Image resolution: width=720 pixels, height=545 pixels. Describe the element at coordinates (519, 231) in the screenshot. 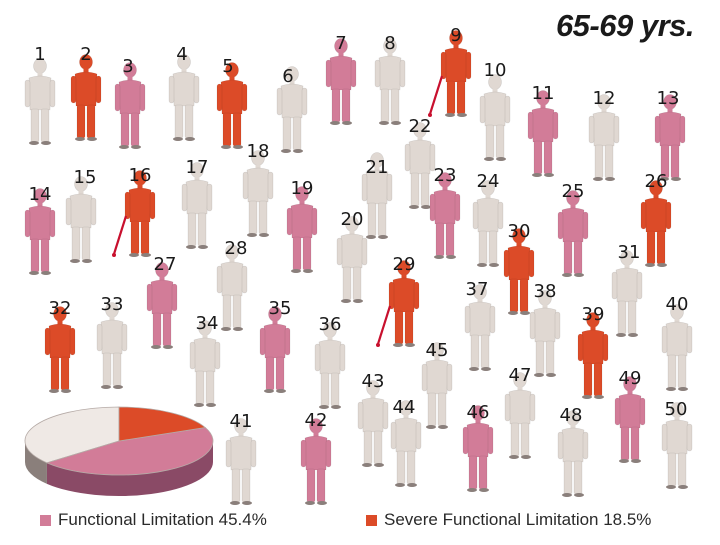

I see `person-number-label: 30` at that location.